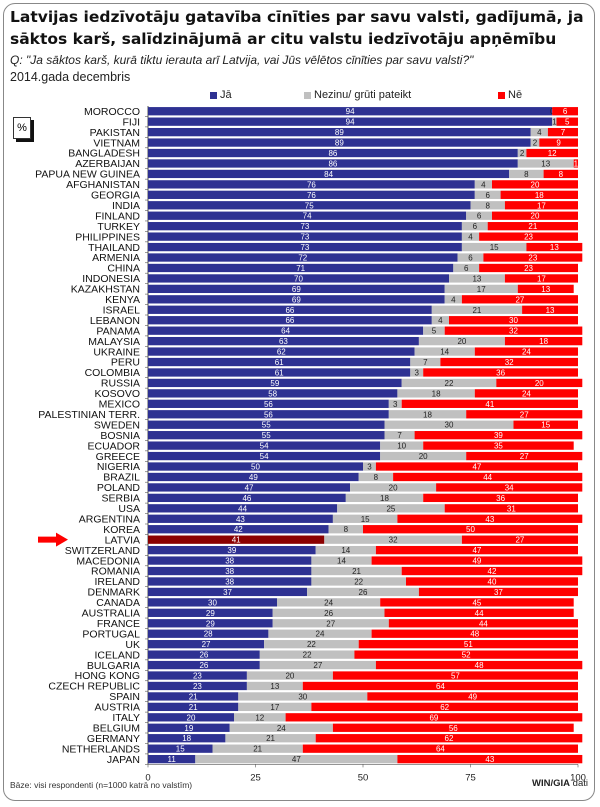 This screenshot has height=807, width=600. Describe the element at coordinates (186, 738) in the screenshot. I see `data-label-yes: 18` at that location.